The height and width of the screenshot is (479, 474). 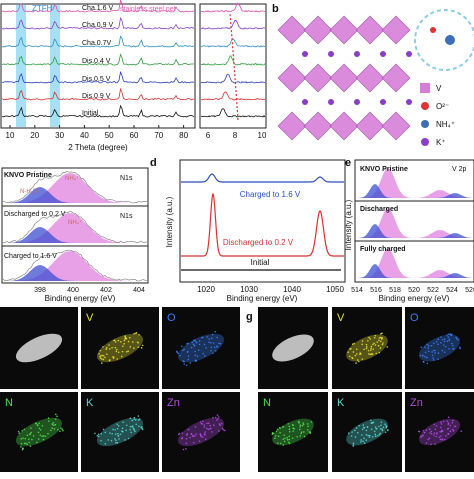 What do you see at coordinates (439, 88) in the screenshot?
I see `label: V` at bounding box center [439, 88].